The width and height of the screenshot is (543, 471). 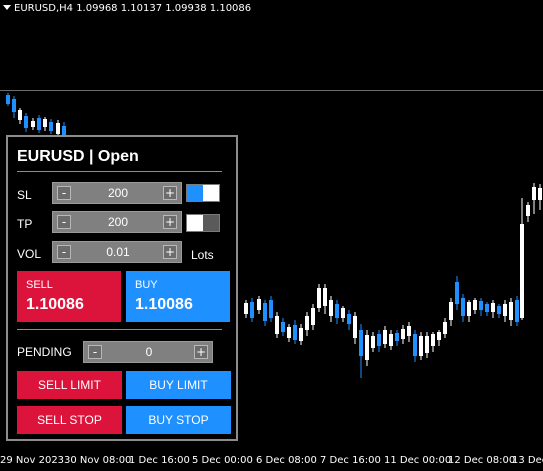 I want to click on vol-increment-button: +, so click(x=170, y=252).